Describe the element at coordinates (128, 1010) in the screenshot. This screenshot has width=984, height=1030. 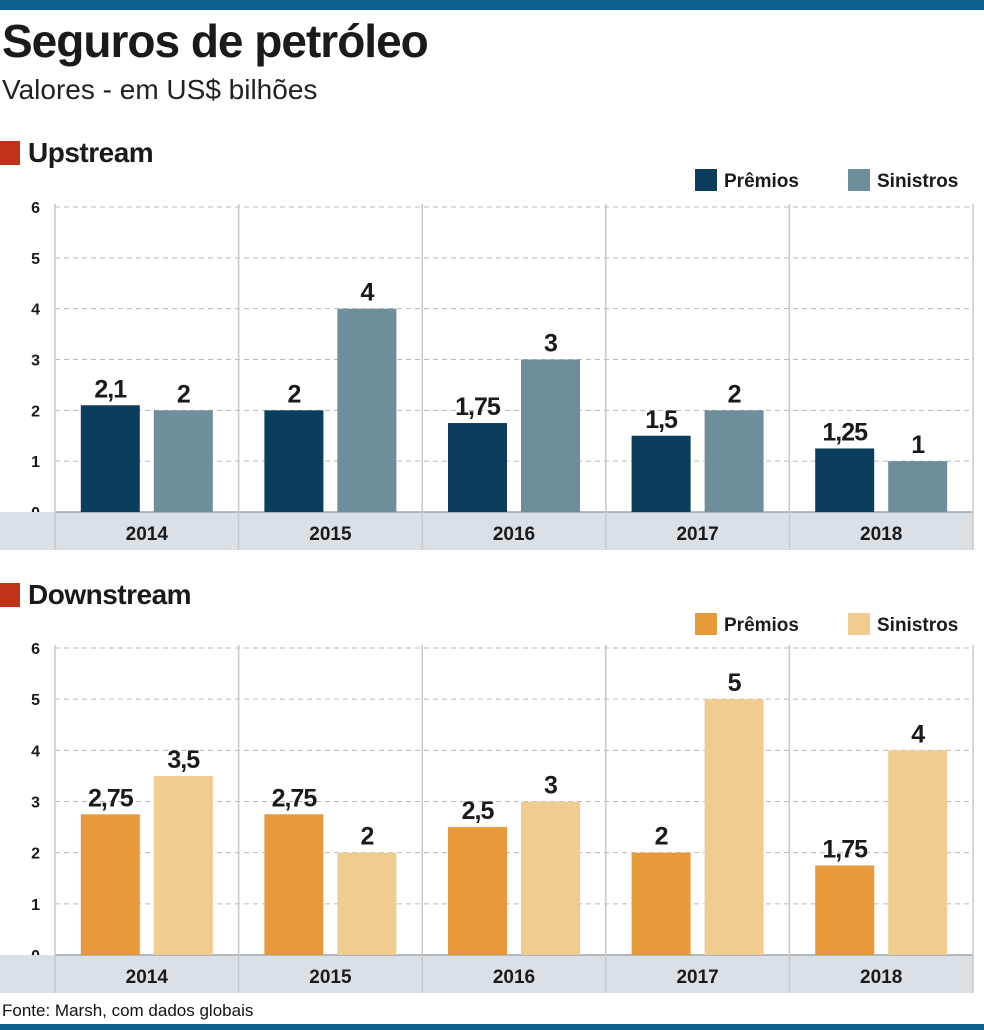
I see `source-note: Fonte: Marsh, com dados globais` at that location.